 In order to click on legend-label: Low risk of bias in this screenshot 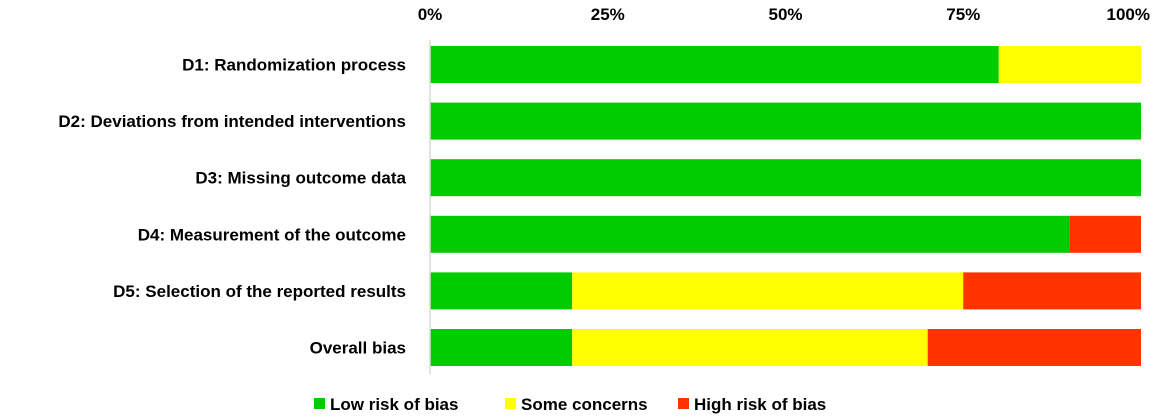, I will do `click(394, 404)`.